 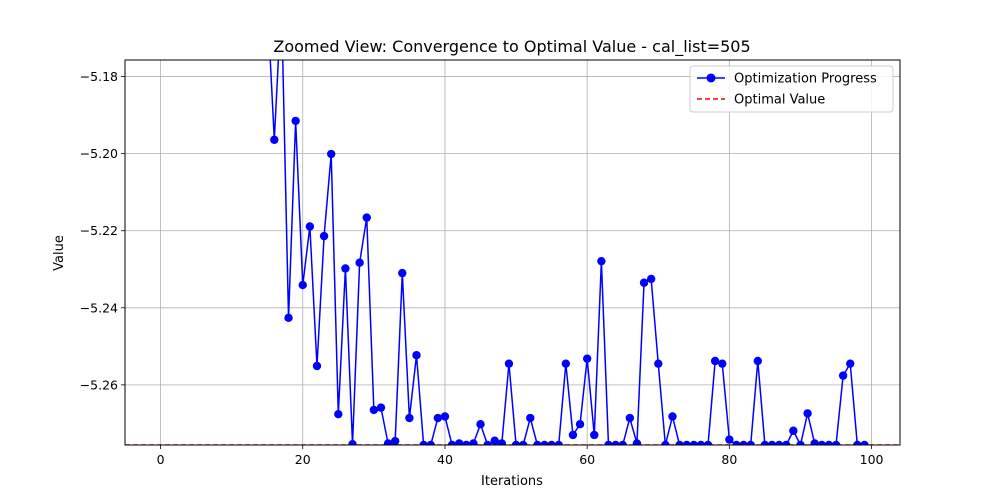 What do you see at coordinates (59, 253) in the screenshot?
I see `y-axis-label: Value` at bounding box center [59, 253].